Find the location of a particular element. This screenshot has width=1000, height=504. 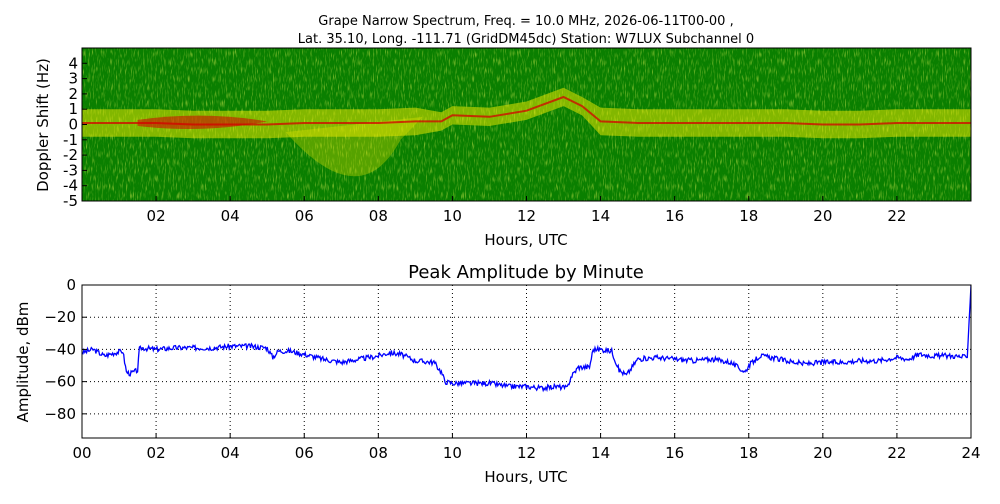

spectrogram-y-tick-label: -1 is located at coordinates (70, 140).